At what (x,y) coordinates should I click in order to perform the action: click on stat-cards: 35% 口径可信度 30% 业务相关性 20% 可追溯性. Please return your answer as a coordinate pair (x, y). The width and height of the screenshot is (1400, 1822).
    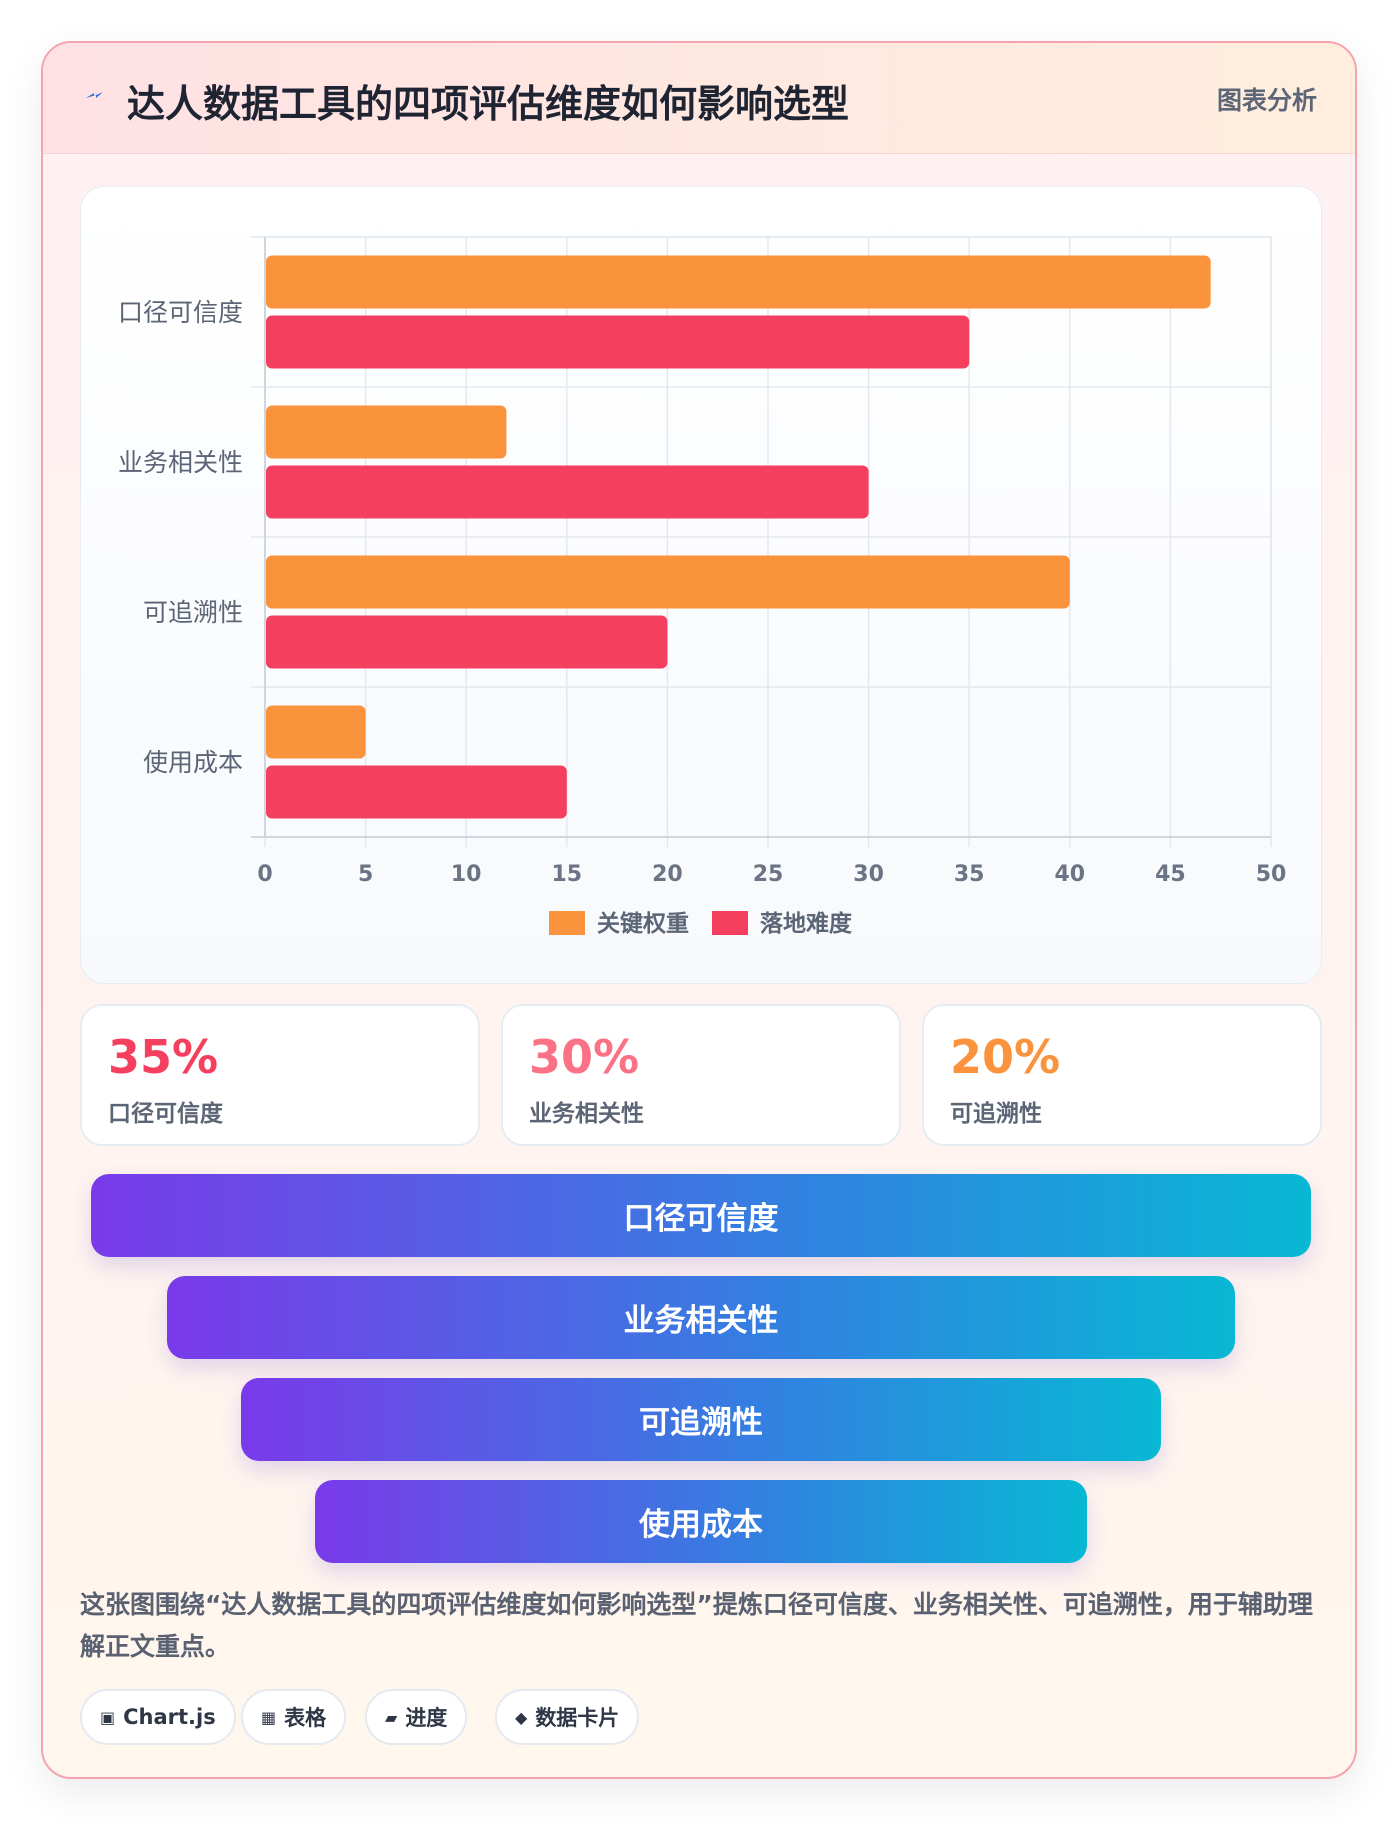
    Looking at the image, I should click on (701, 1075).